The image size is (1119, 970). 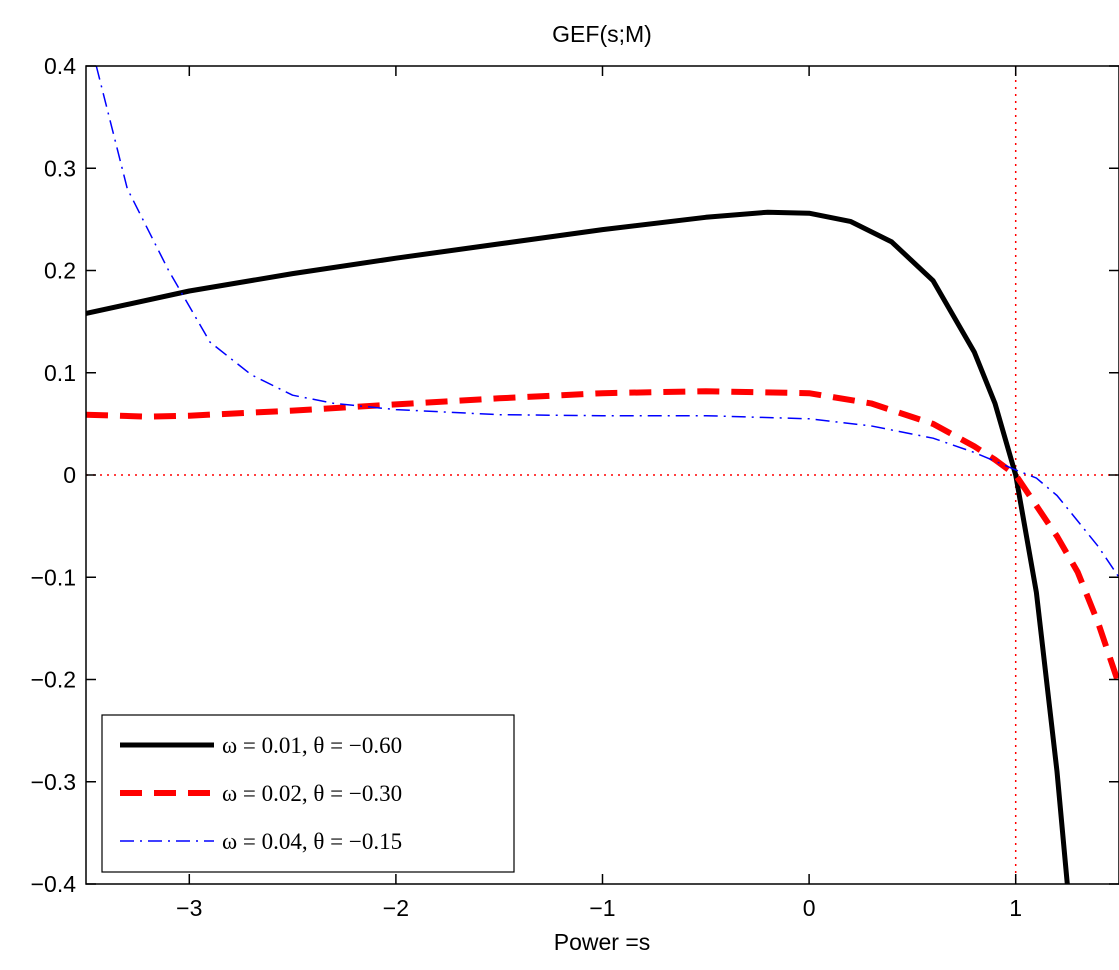 What do you see at coordinates (602, 34) in the screenshot?
I see `chart-title: GEF(s;M)` at bounding box center [602, 34].